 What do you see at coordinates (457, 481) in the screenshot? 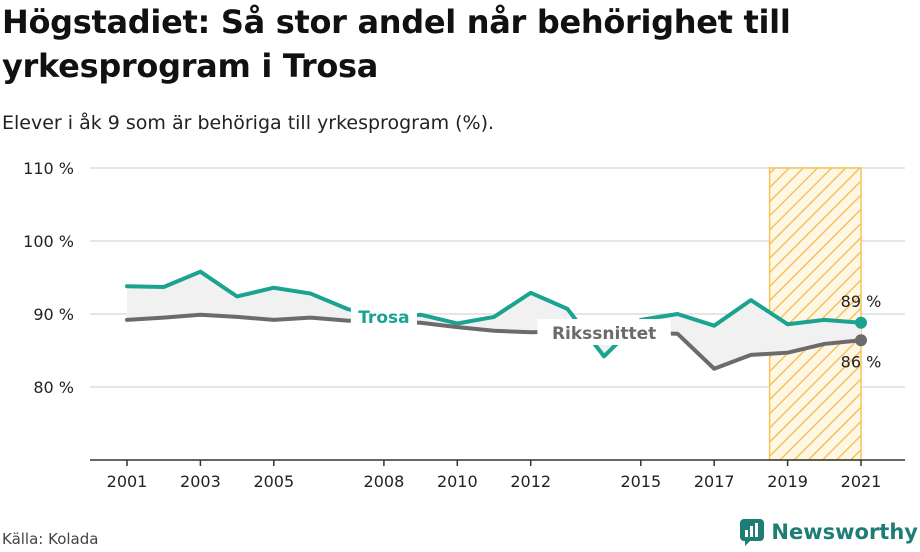
I see `x-tick-label: 2010` at bounding box center [457, 481].